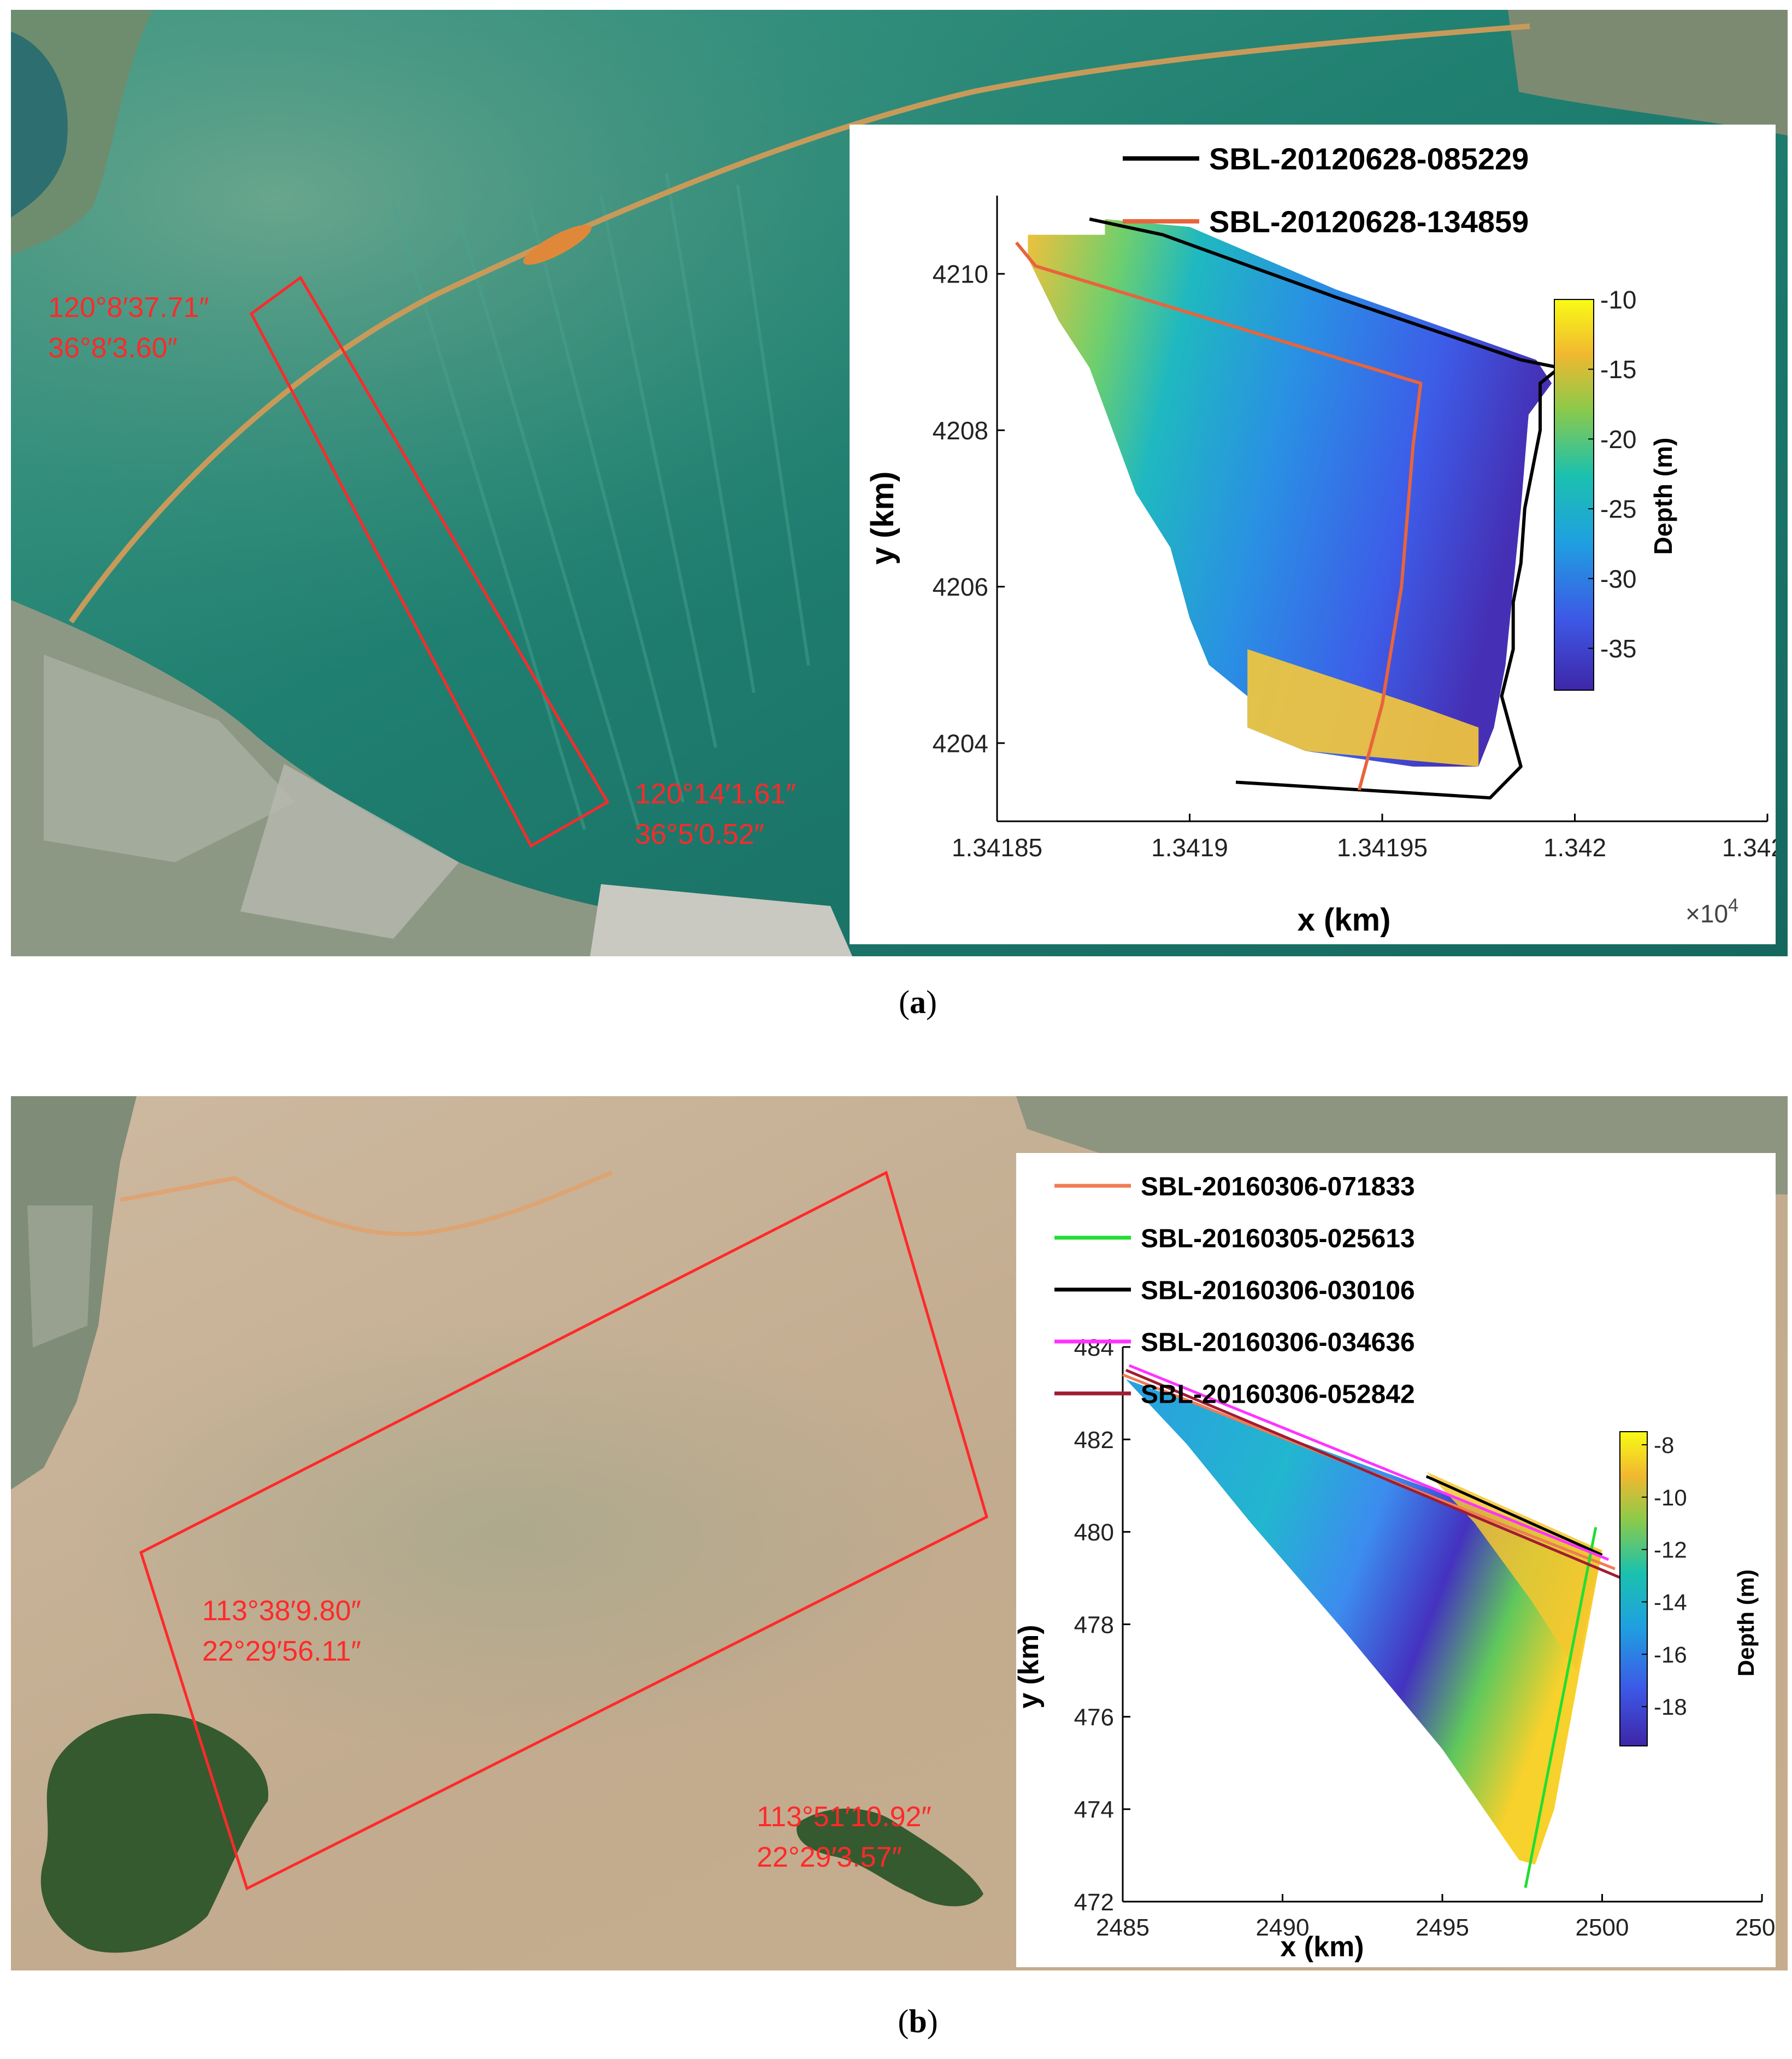  What do you see at coordinates (1094, 1902) in the screenshot?
I see `y-tick-label-b: 472` at bounding box center [1094, 1902].